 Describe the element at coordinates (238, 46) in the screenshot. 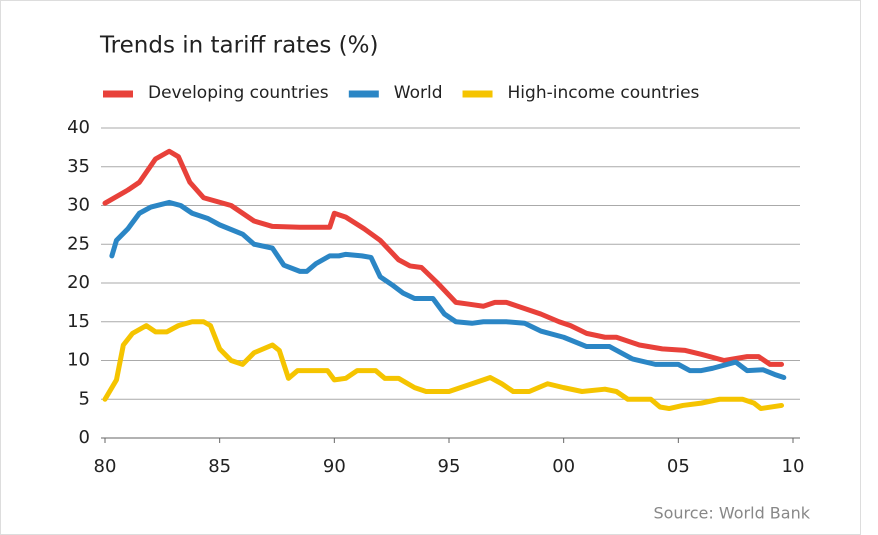

I see `chart-title: Trends in tariff rates (%)` at that location.